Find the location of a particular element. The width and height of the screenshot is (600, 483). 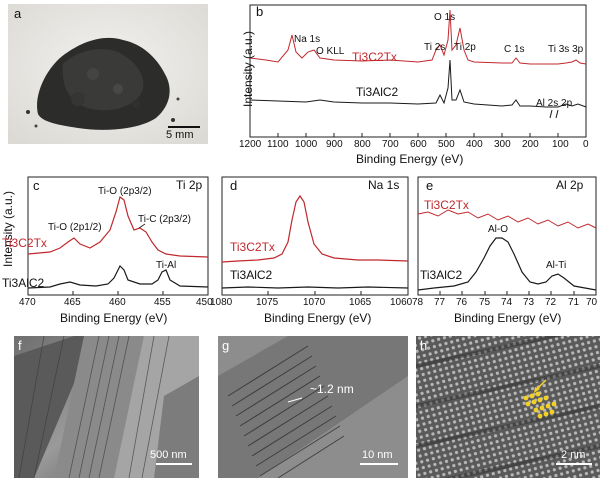

tem-image is located at coordinates (313, 407).